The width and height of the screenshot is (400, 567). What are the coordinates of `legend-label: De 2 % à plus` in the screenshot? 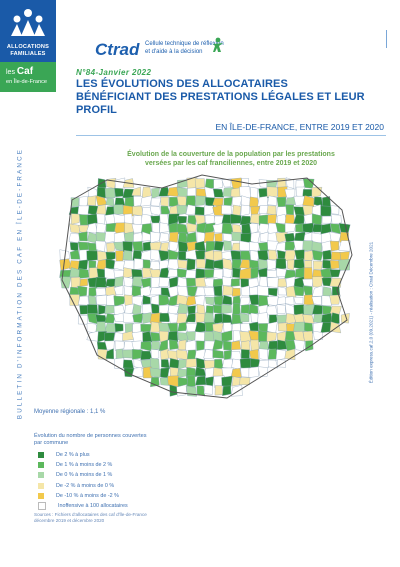 It's located at (73, 455).